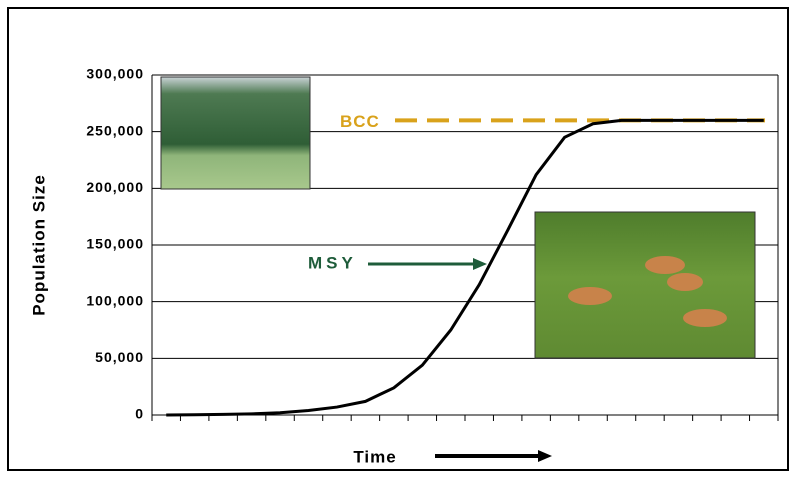 Image resolution: width=796 pixels, height=479 pixels. Describe the element at coordinates (115, 130) in the screenshot. I see `y-tick-label: 250,000` at that location.